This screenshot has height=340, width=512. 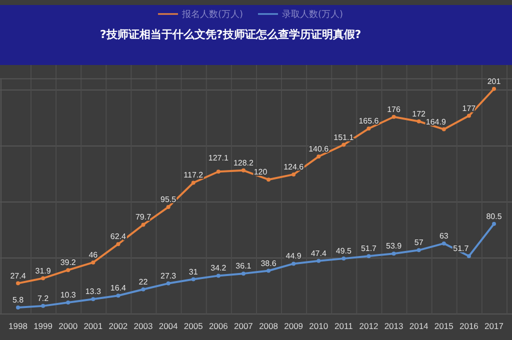 I want to click on data-label: 57, so click(x=419, y=243).